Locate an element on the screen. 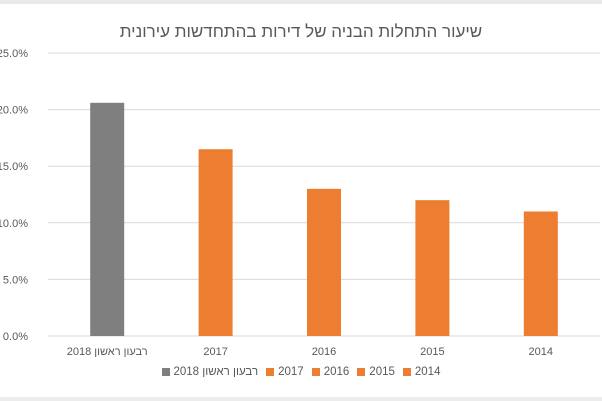  legend-label: 2015 is located at coordinates (382, 372).